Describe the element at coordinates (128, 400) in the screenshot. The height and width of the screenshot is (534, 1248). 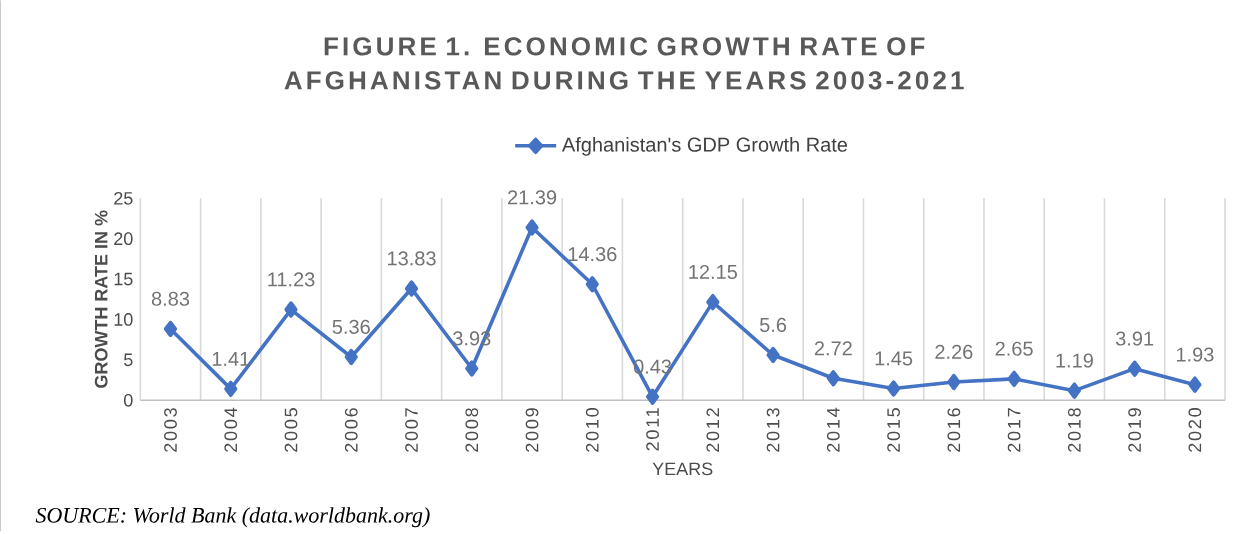
I see `y-tick-label: 0` at that location.